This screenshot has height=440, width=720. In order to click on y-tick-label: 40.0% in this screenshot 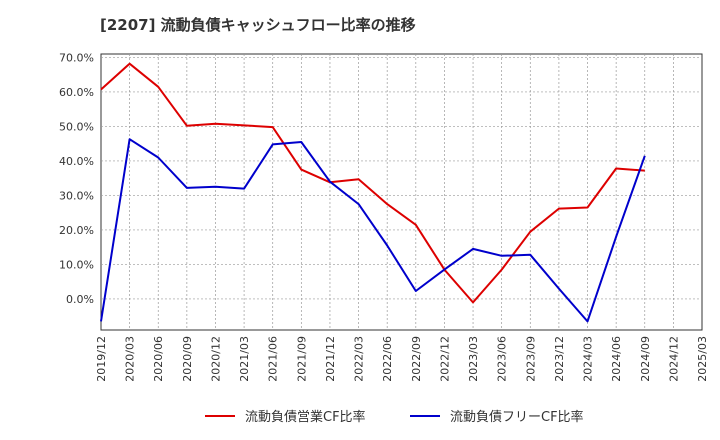, I will do `click(76, 161)`.